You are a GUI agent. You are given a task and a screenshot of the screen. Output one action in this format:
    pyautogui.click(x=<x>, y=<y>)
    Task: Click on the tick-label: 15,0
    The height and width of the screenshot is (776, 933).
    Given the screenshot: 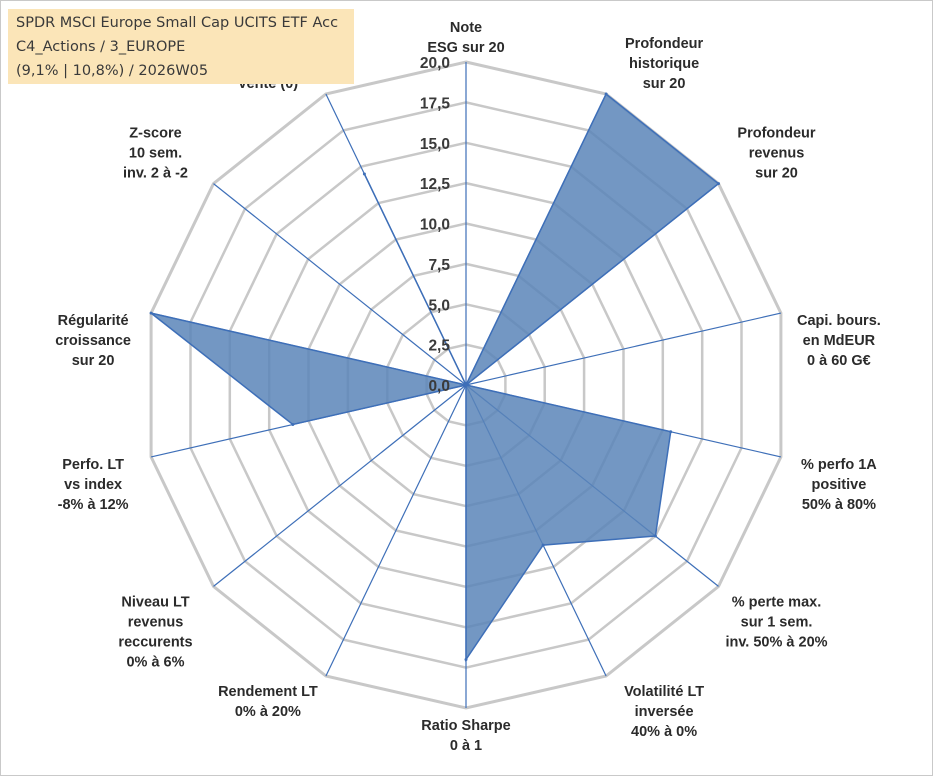 What is the action you would take?
    pyautogui.click(x=435, y=144)
    